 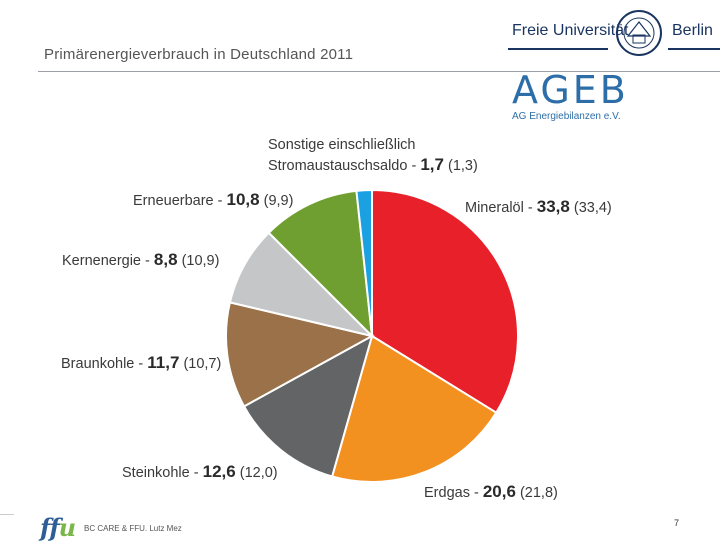 What do you see at coordinates (219, 471) in the screenshot?
I see `value-steinkohle: 12,6` at bounding box center [219, 471].